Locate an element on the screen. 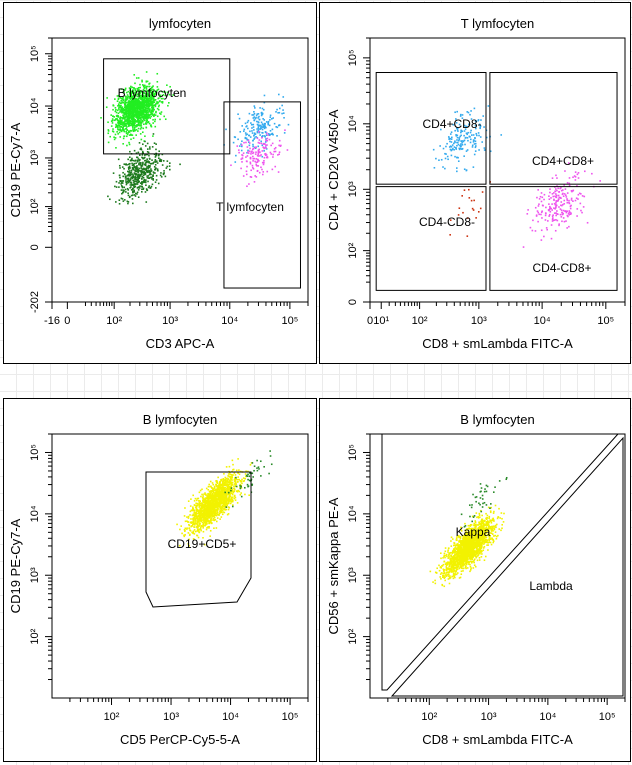  x-tick-label: 10⁵ is located at coordinates (290, 717).